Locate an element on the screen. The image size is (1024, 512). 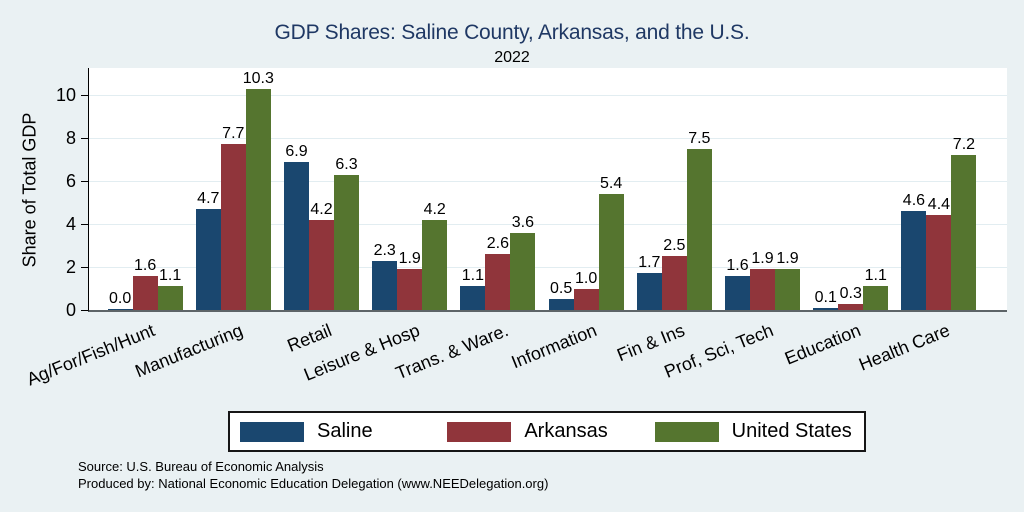
source-line: Source: U.S. Bureau of Economic Analysis is located at coordinates (201, 466).